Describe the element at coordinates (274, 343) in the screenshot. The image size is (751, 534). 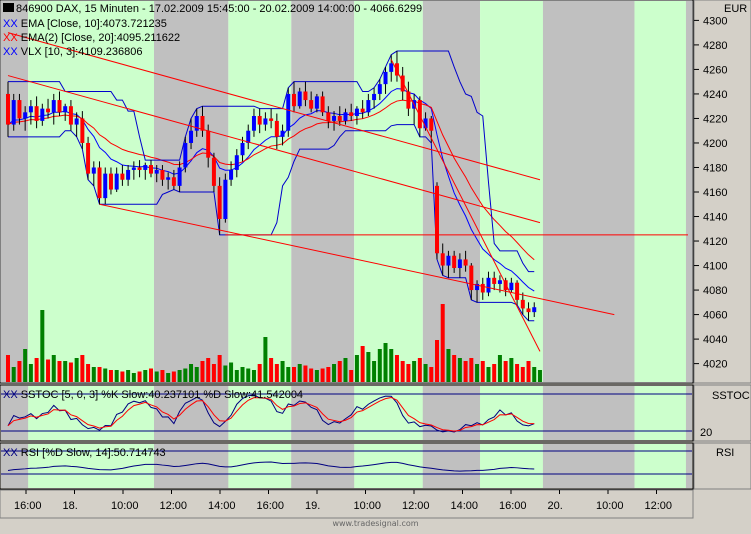
I see `volume-bars` at that location.